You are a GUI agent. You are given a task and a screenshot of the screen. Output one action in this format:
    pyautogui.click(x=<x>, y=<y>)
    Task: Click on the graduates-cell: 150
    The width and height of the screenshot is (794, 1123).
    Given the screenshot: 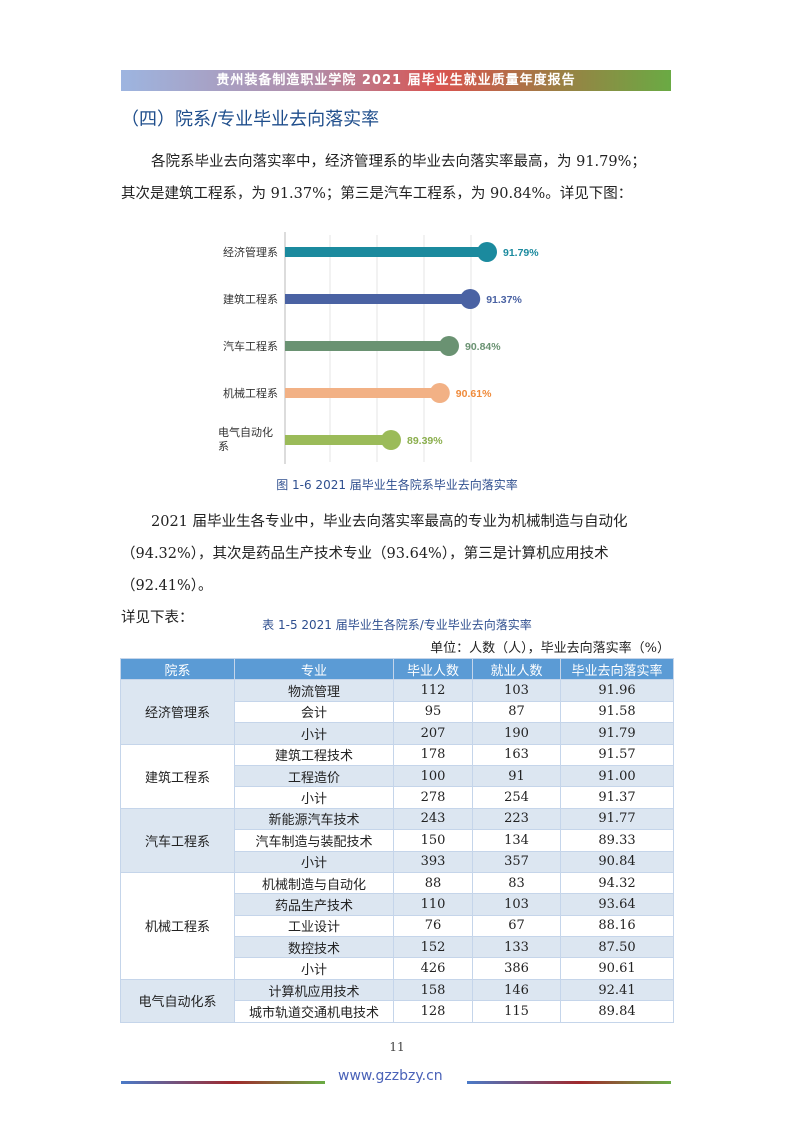 What is the action you would take?
    pyautogui.click(x=433, y=840)
    